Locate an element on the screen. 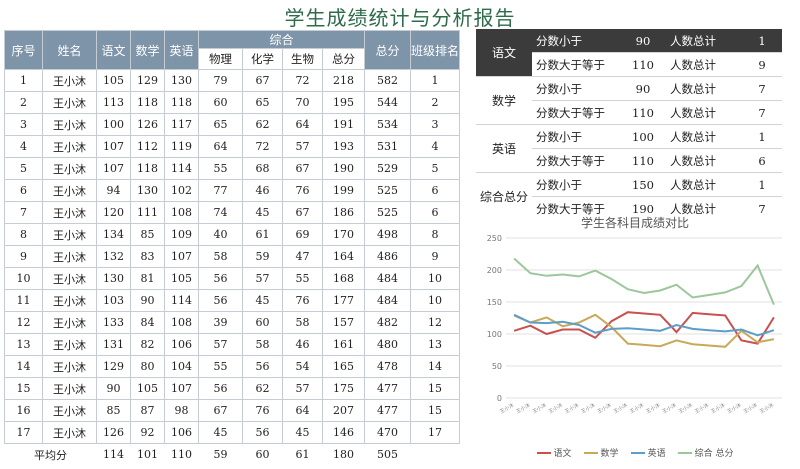 Image resolution: width=800 pixels, height=469 pixels. cell-chemistry: 46 is located at coordinates (262, 190).